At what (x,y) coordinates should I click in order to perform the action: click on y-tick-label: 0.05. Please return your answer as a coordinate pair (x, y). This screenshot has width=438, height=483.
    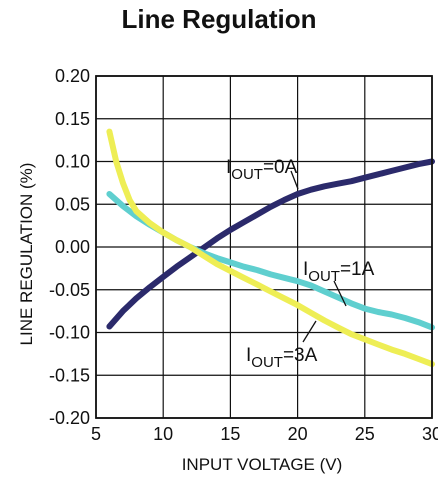
    Looking at the image, I should click on (72, 204).